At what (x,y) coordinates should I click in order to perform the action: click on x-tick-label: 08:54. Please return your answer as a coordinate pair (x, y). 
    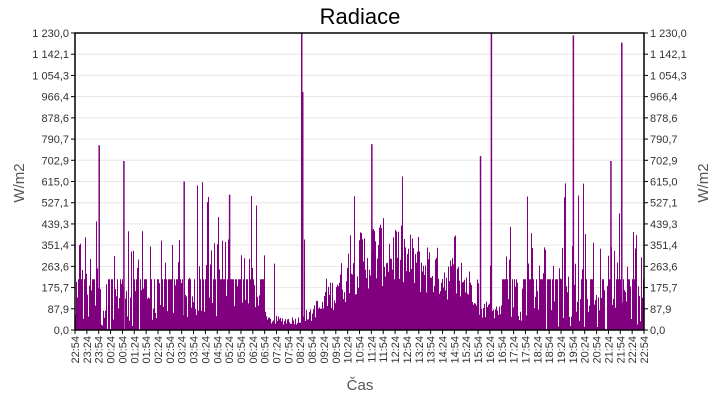
    Looking at the image, I should click on (313, 350).